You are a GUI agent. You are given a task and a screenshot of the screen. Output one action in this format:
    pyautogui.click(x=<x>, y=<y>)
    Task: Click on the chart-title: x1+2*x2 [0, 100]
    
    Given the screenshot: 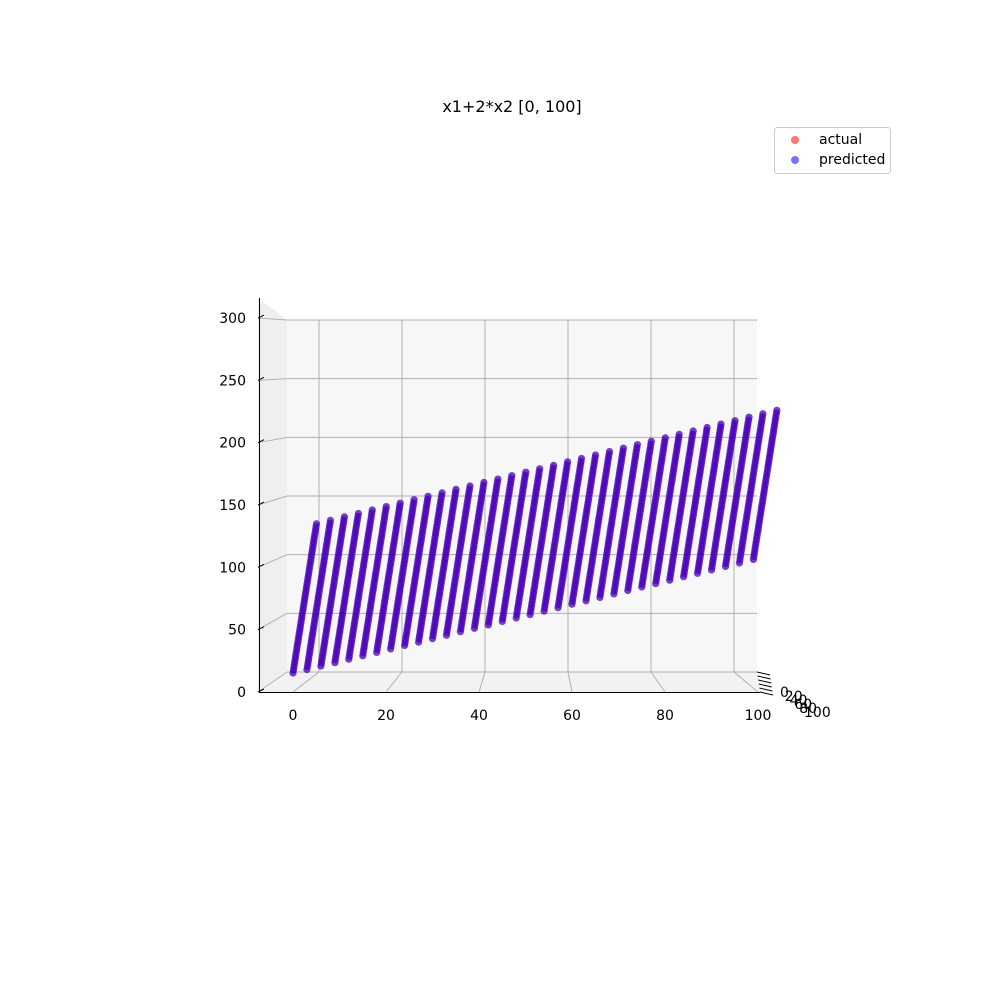 What is the action you would take?
    pyautogui.click(x=511, y=106)
    